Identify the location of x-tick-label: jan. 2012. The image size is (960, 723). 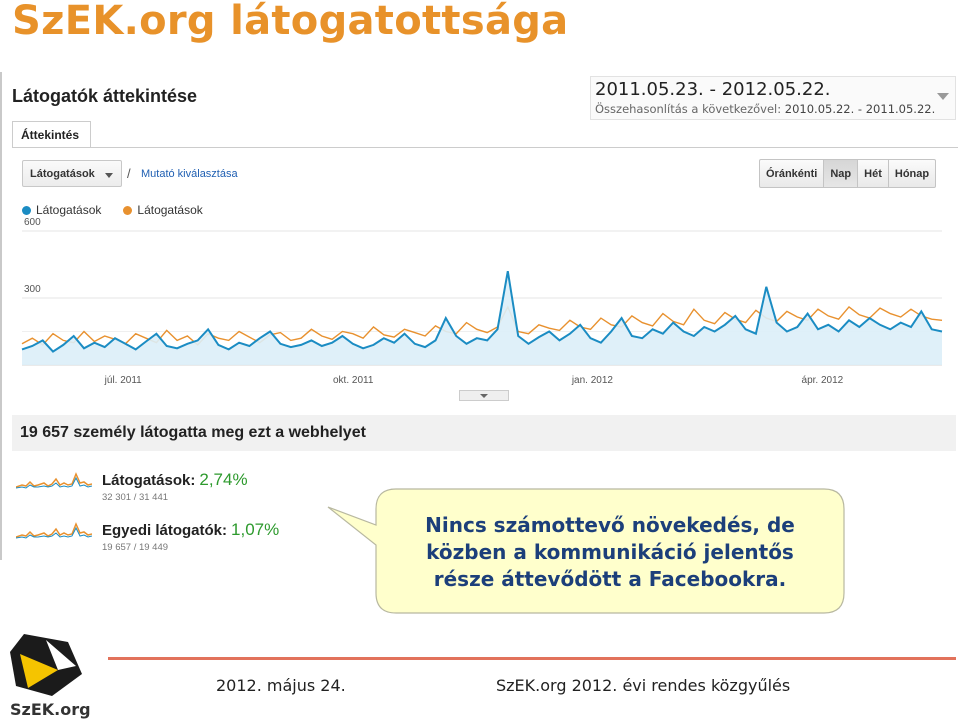
(592, 380).